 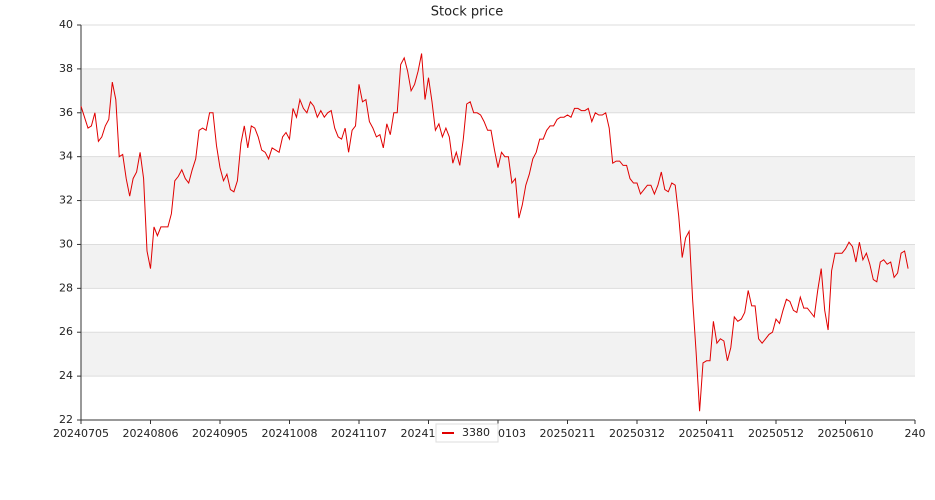 I want to click on x-tick-label: 20241107, so click(x=359, y=433).